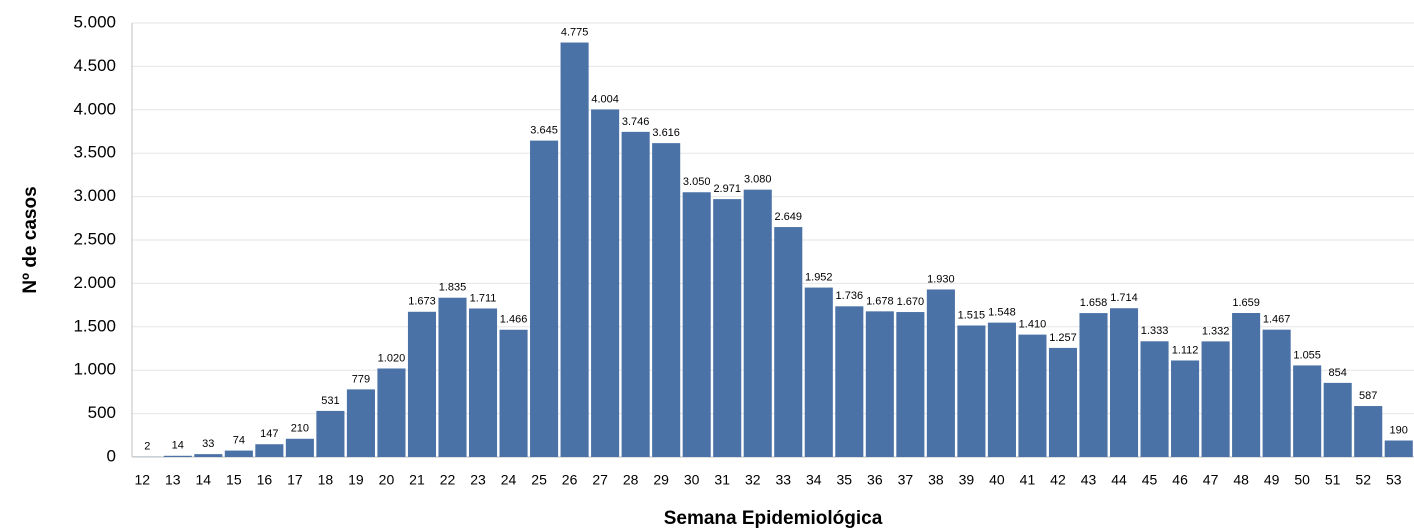 The image size is (1414, 530). Describe the element at coordinates (392, 358) in the screenshot. I see `value-label: 1.020` at that location.